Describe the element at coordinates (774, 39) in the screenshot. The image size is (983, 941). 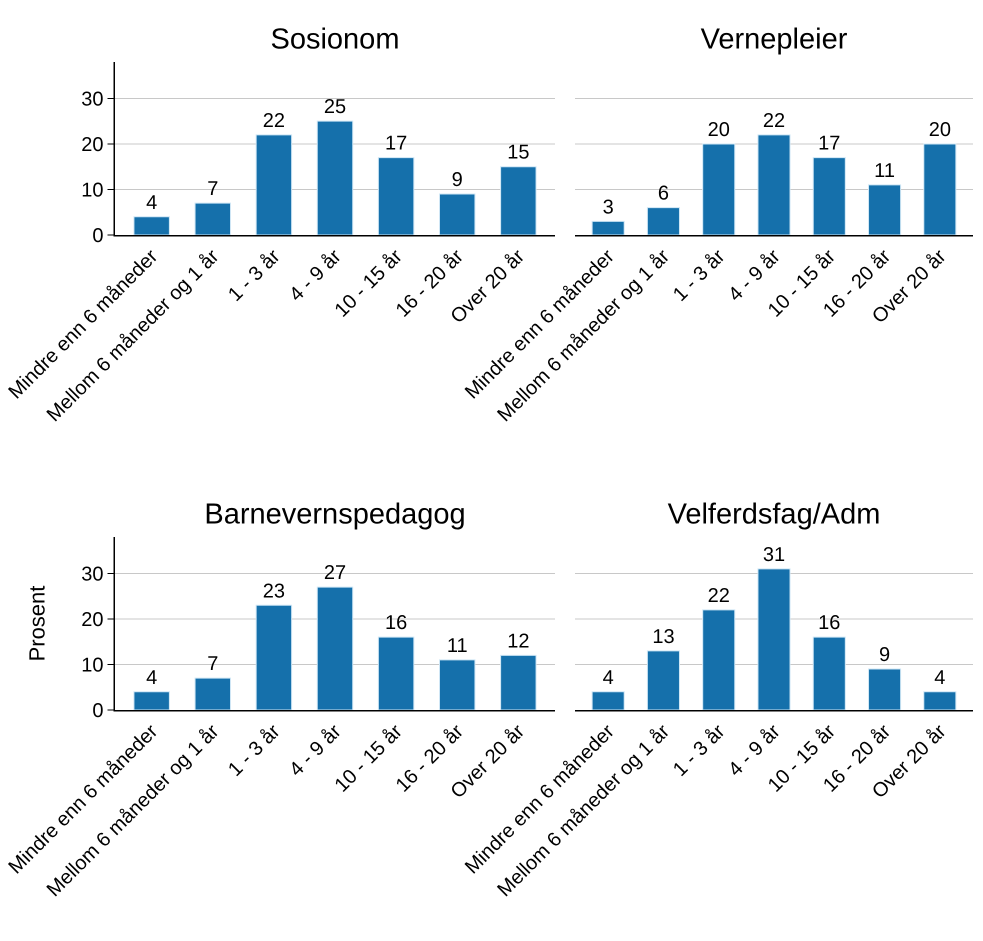
I see `chart-title: Vernepleier` at that location.